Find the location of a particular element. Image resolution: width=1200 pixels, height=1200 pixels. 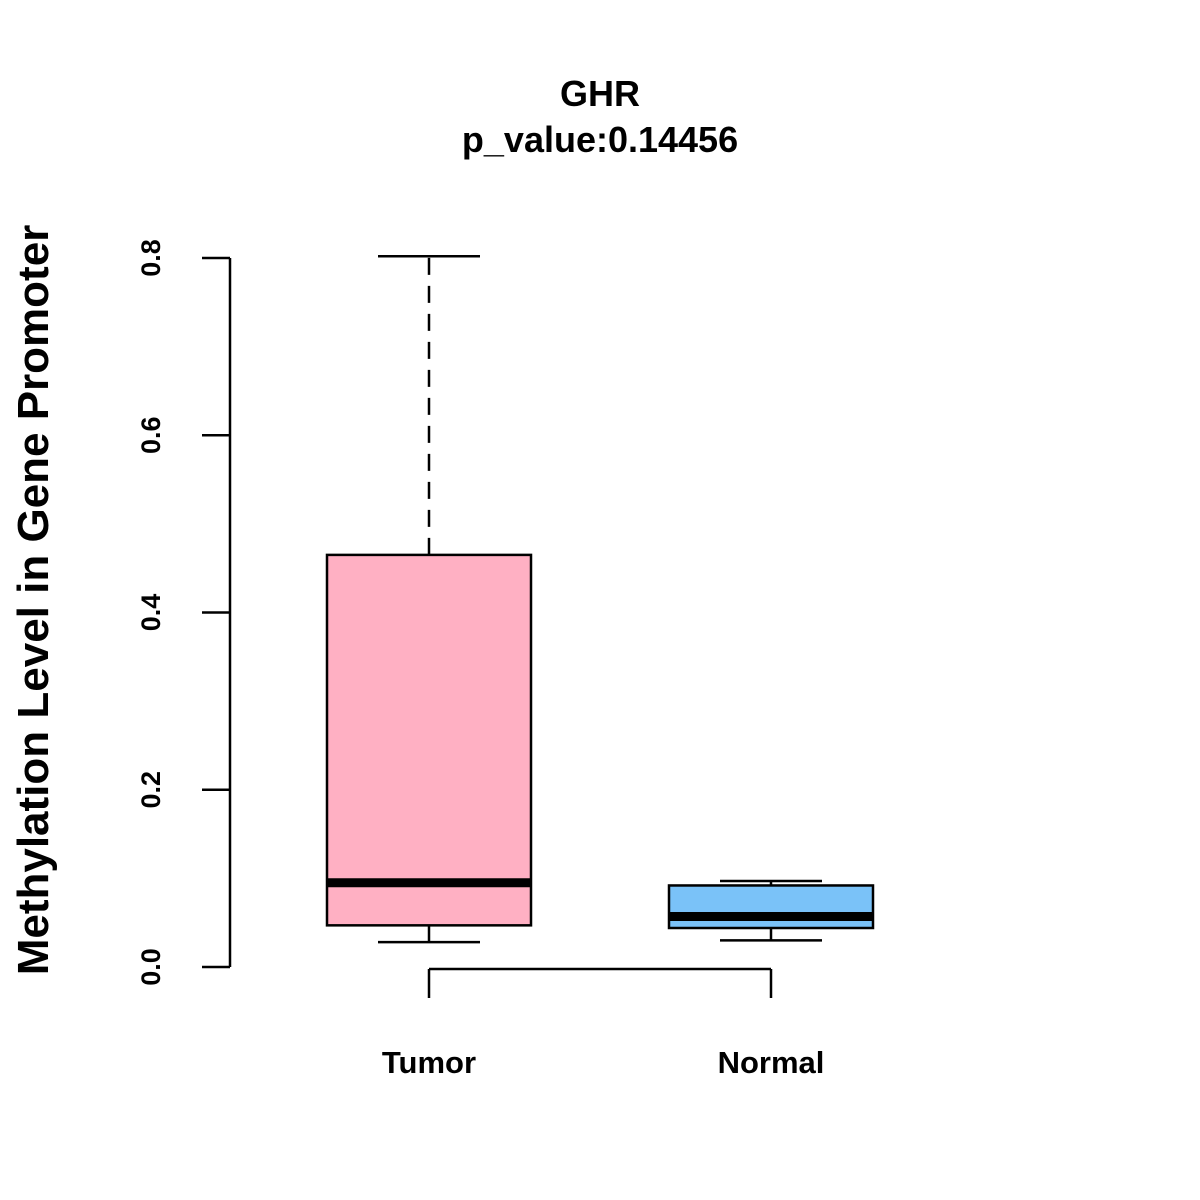

box-normal is located at coordinates (771, 910).